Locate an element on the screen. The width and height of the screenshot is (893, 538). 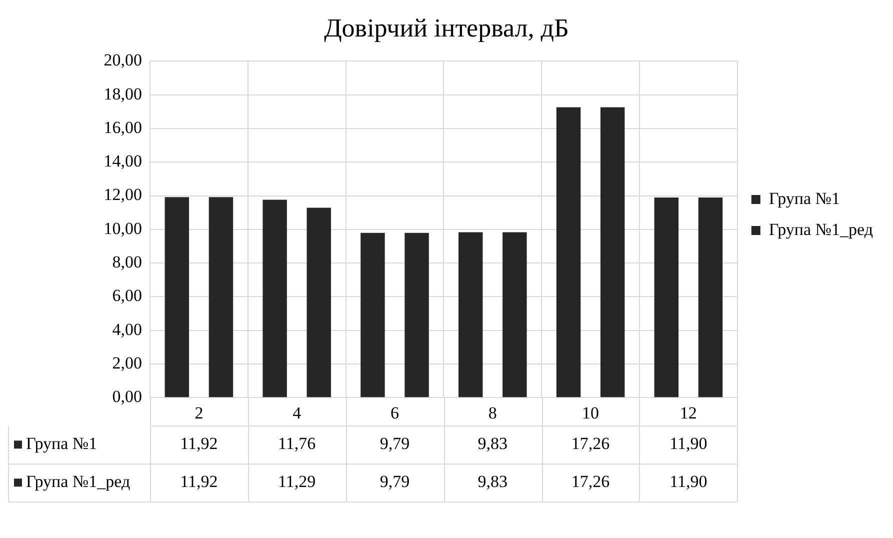
legend-label: Група №1_ред is located at coordinates (821, 229).